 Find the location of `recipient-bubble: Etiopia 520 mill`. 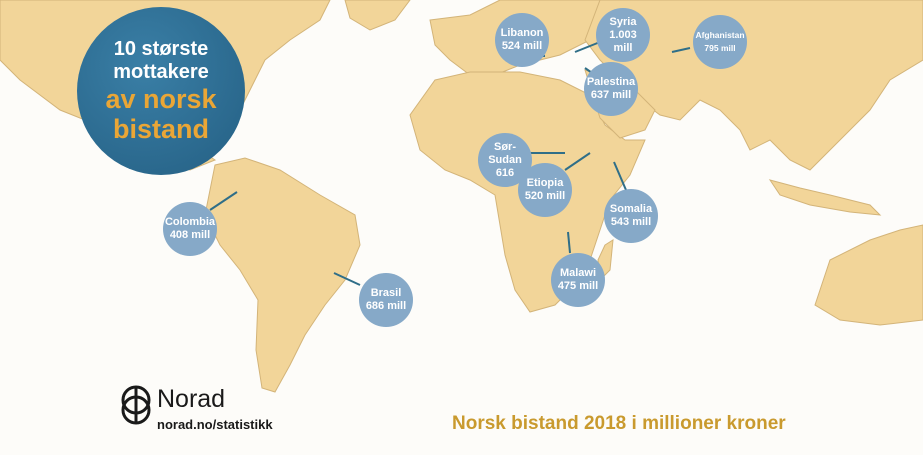

recipient-bubble: Etiopia 520 mill is located at coordinates (545, 190).